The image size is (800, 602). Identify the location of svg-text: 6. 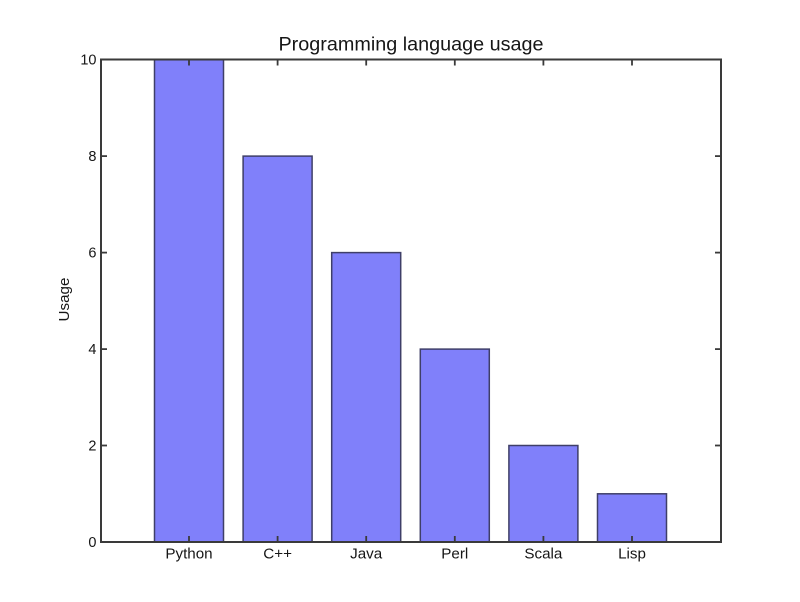
(92, 254).